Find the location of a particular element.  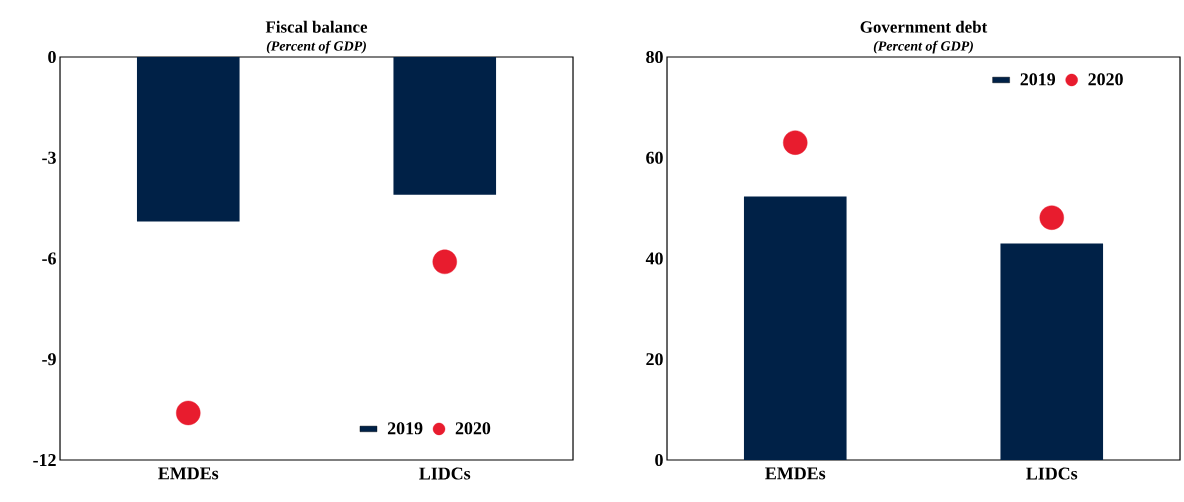

y-tick-label: 20 is located at coordinates (654, 359).